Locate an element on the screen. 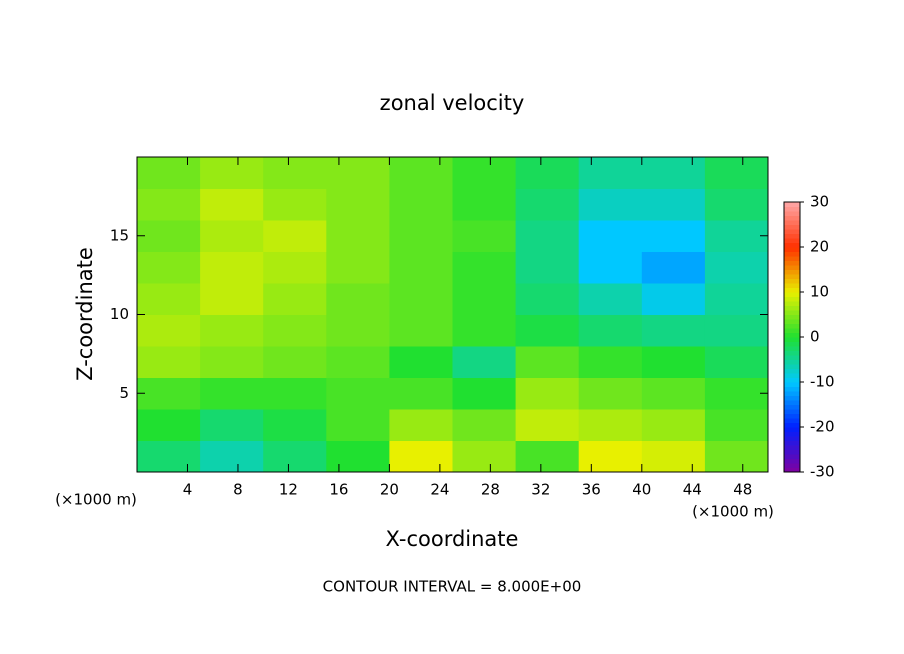 Image resolution: width=904 pixels, height=654 pixels. colorbar-tick-label: 20 is located at coordinates (819, 247).